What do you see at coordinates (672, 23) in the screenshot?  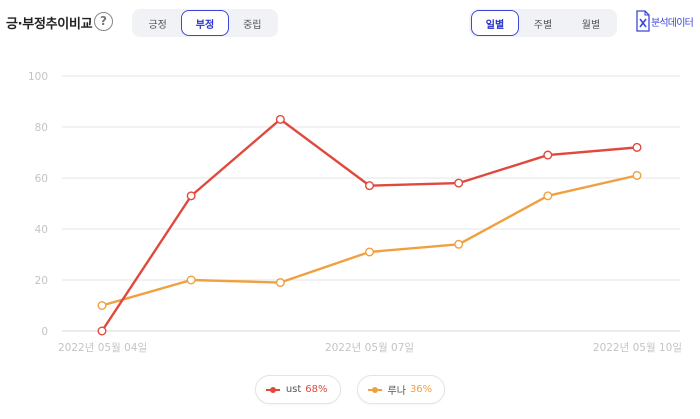 I see `download-label: 분석데이터` at bounding box center [672, 23].